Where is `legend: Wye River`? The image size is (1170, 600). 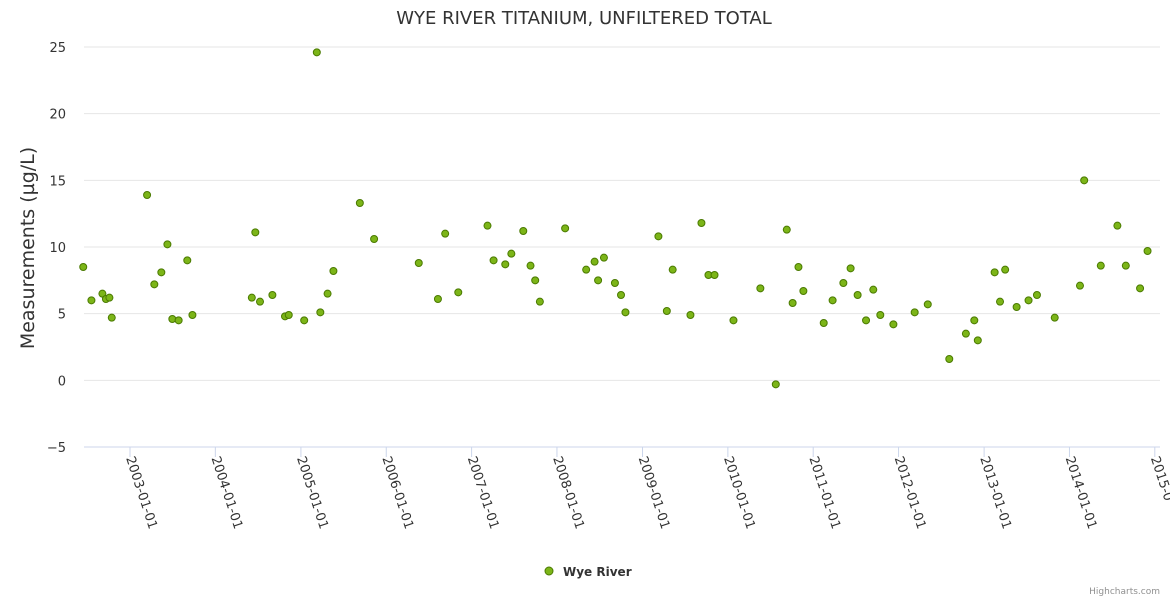
legend: Wye River is located at coordinates (588, 572).